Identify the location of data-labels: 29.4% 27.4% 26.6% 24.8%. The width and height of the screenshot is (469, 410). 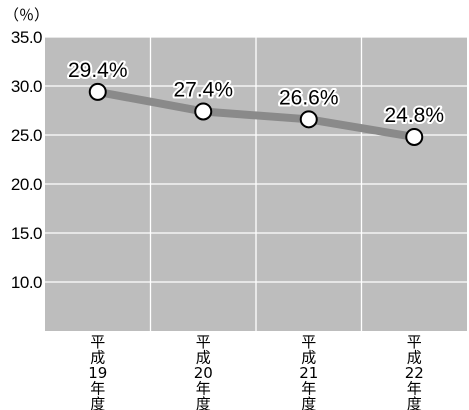
(256, 93).